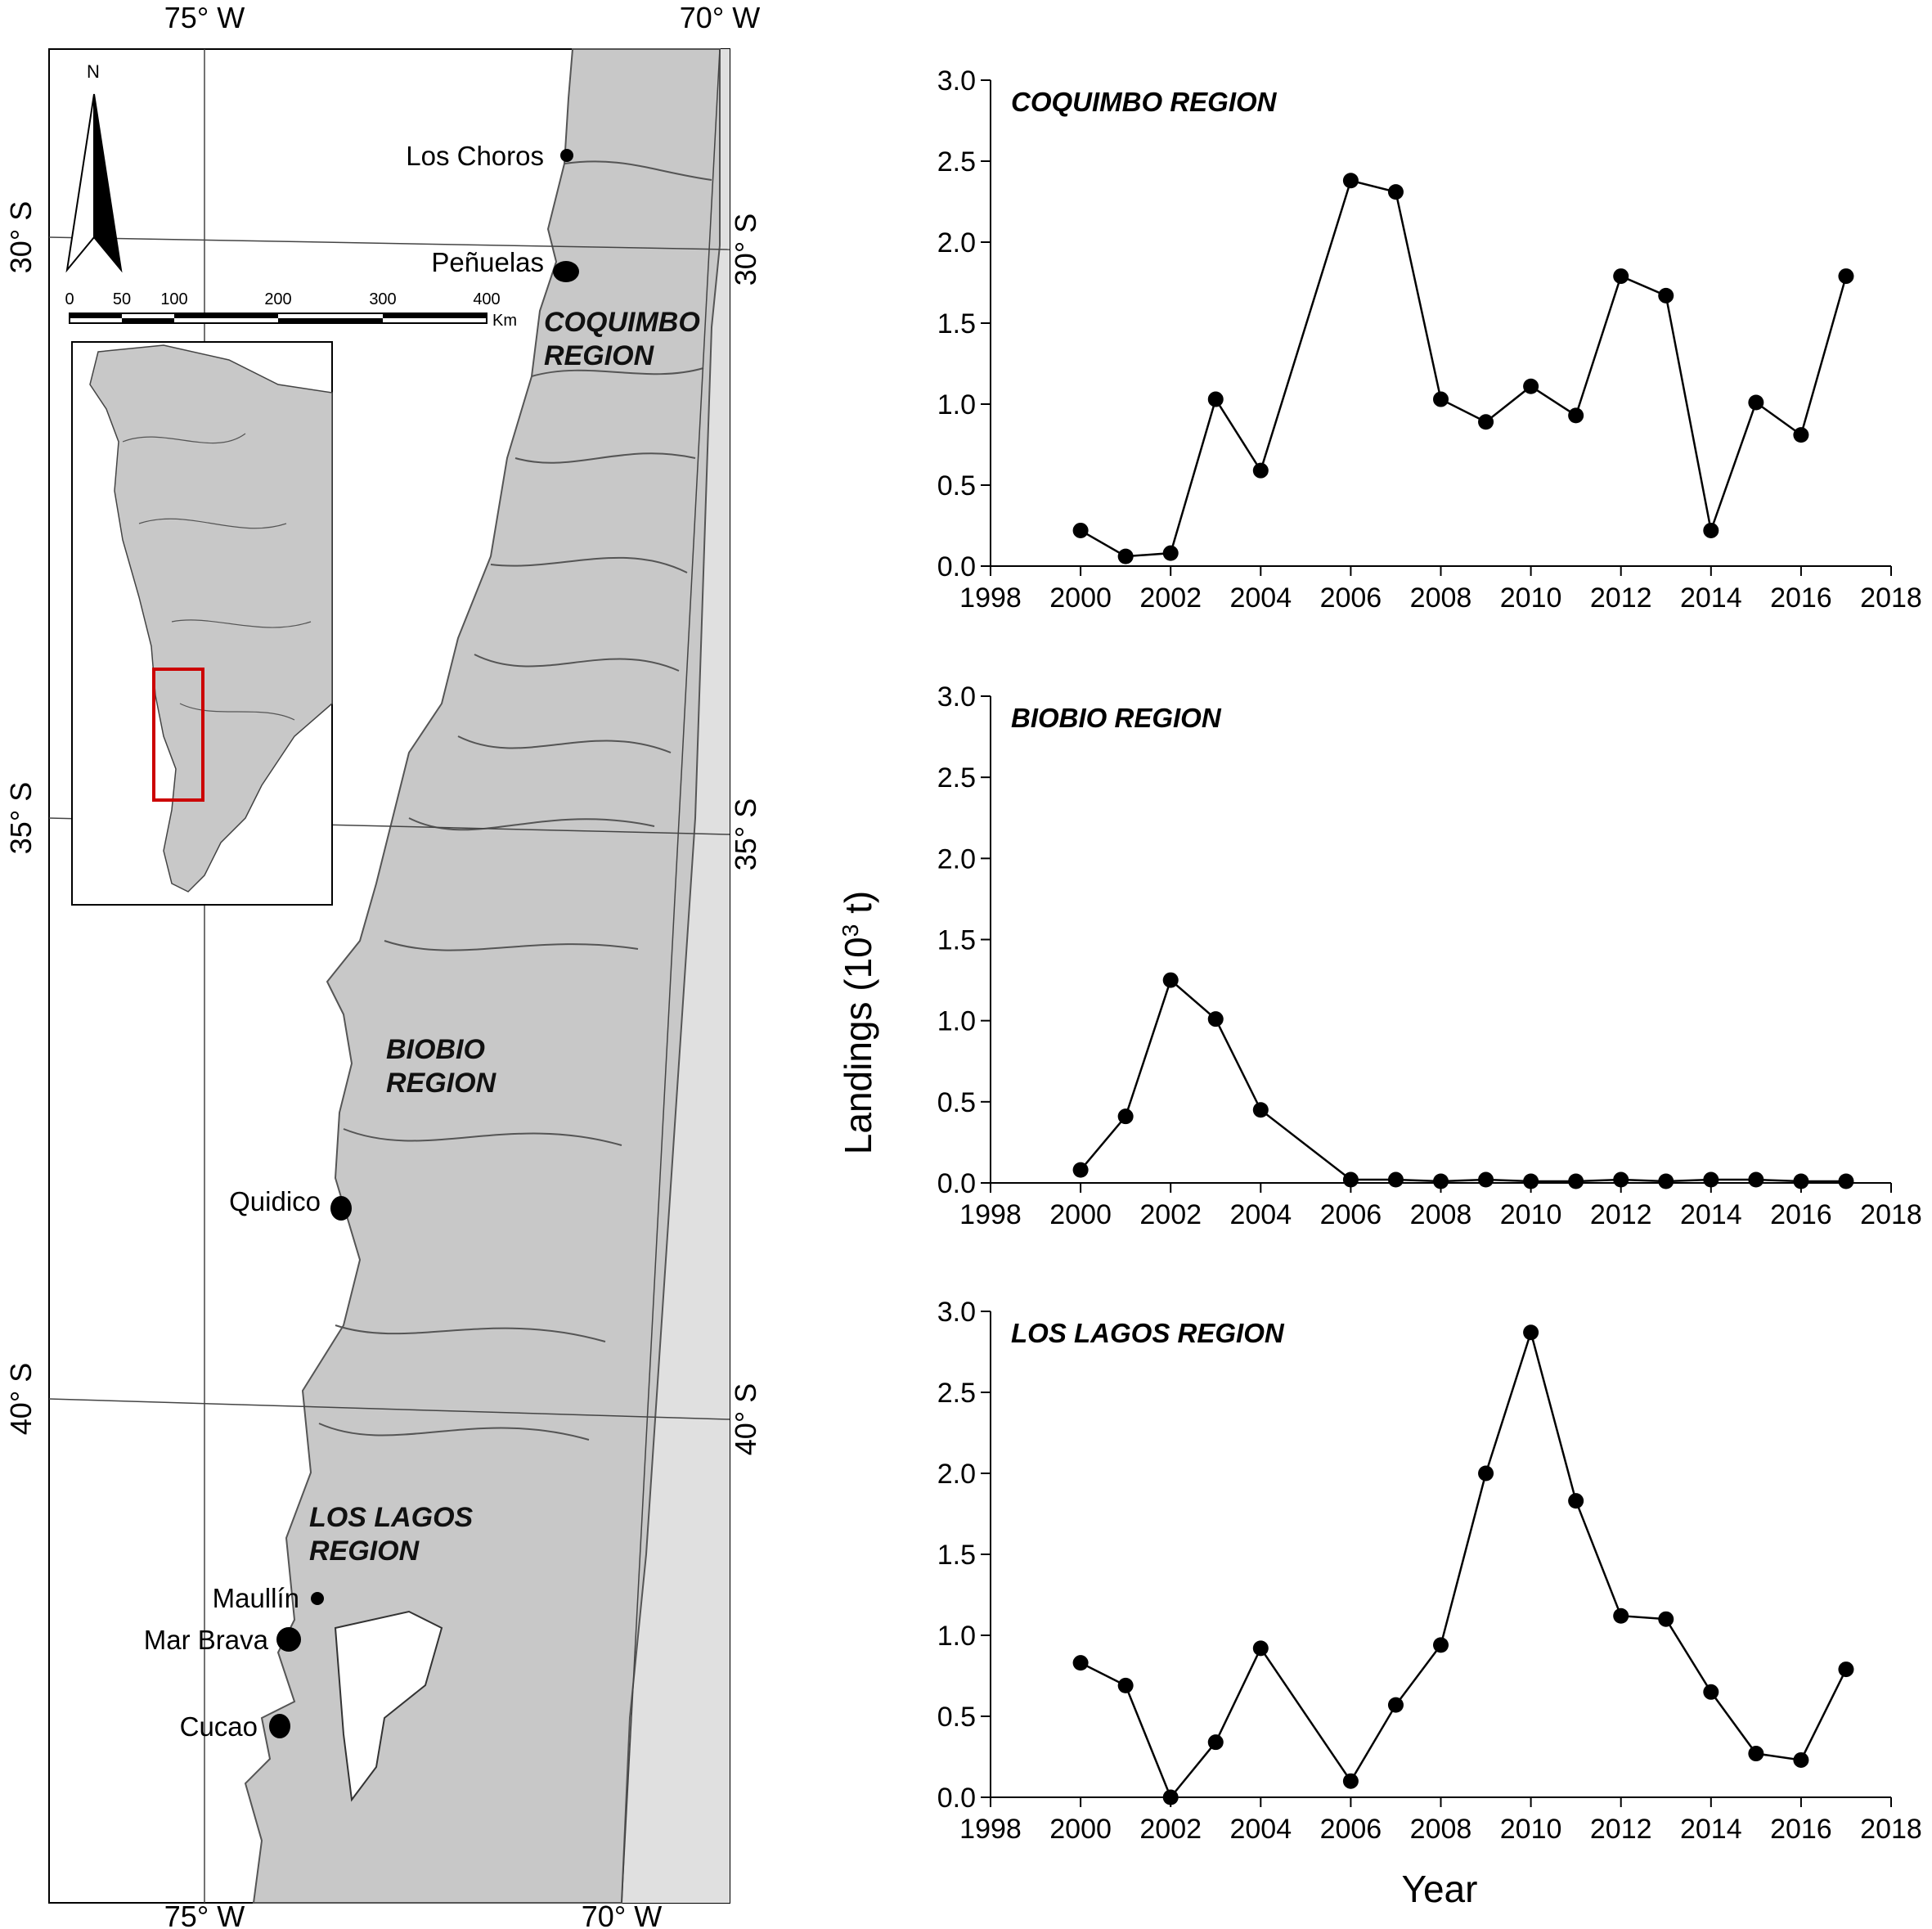 Image resolution: width=1932 pixels, height=1929 pixels. What do you see at coordinates (1621, 1829) in the screenshot?
I see `x-tick-label: 2012` at bounding box center [1621, 1829].